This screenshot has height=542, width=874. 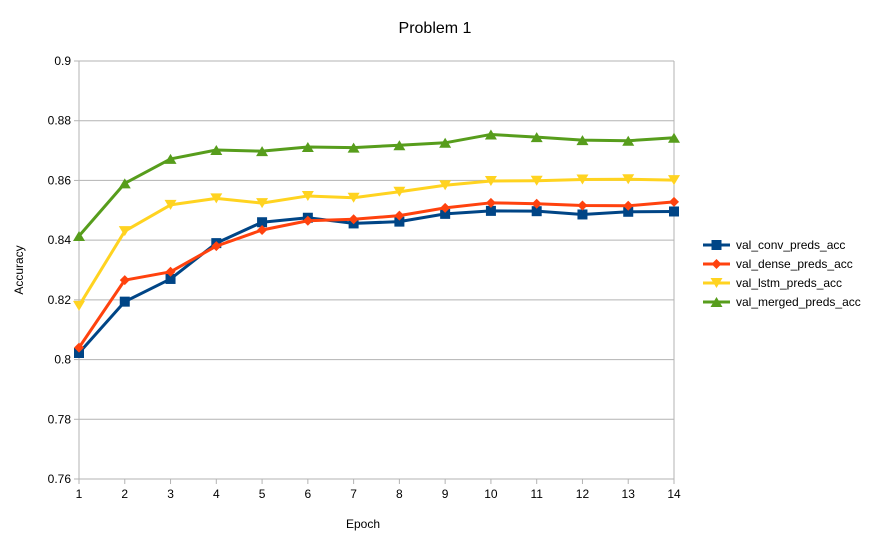 I want to click on y-tick-label: 0.9, so click(x=62, y=61).